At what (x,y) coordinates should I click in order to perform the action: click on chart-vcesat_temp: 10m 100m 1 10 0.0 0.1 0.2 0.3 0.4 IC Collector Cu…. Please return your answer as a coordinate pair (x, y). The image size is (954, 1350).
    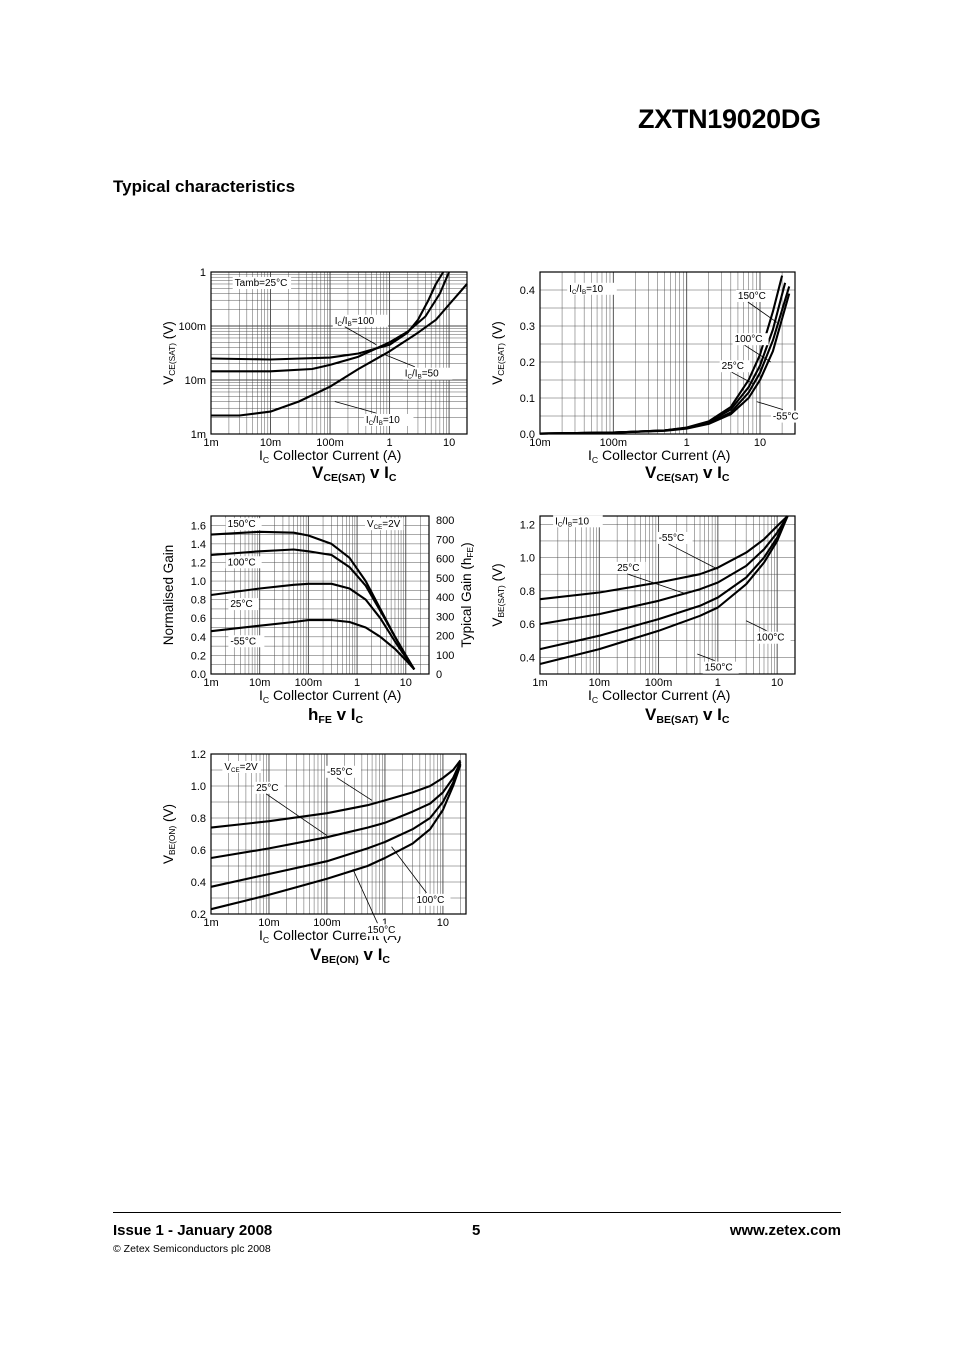
    Looking at the image, I should click on (648, 377).